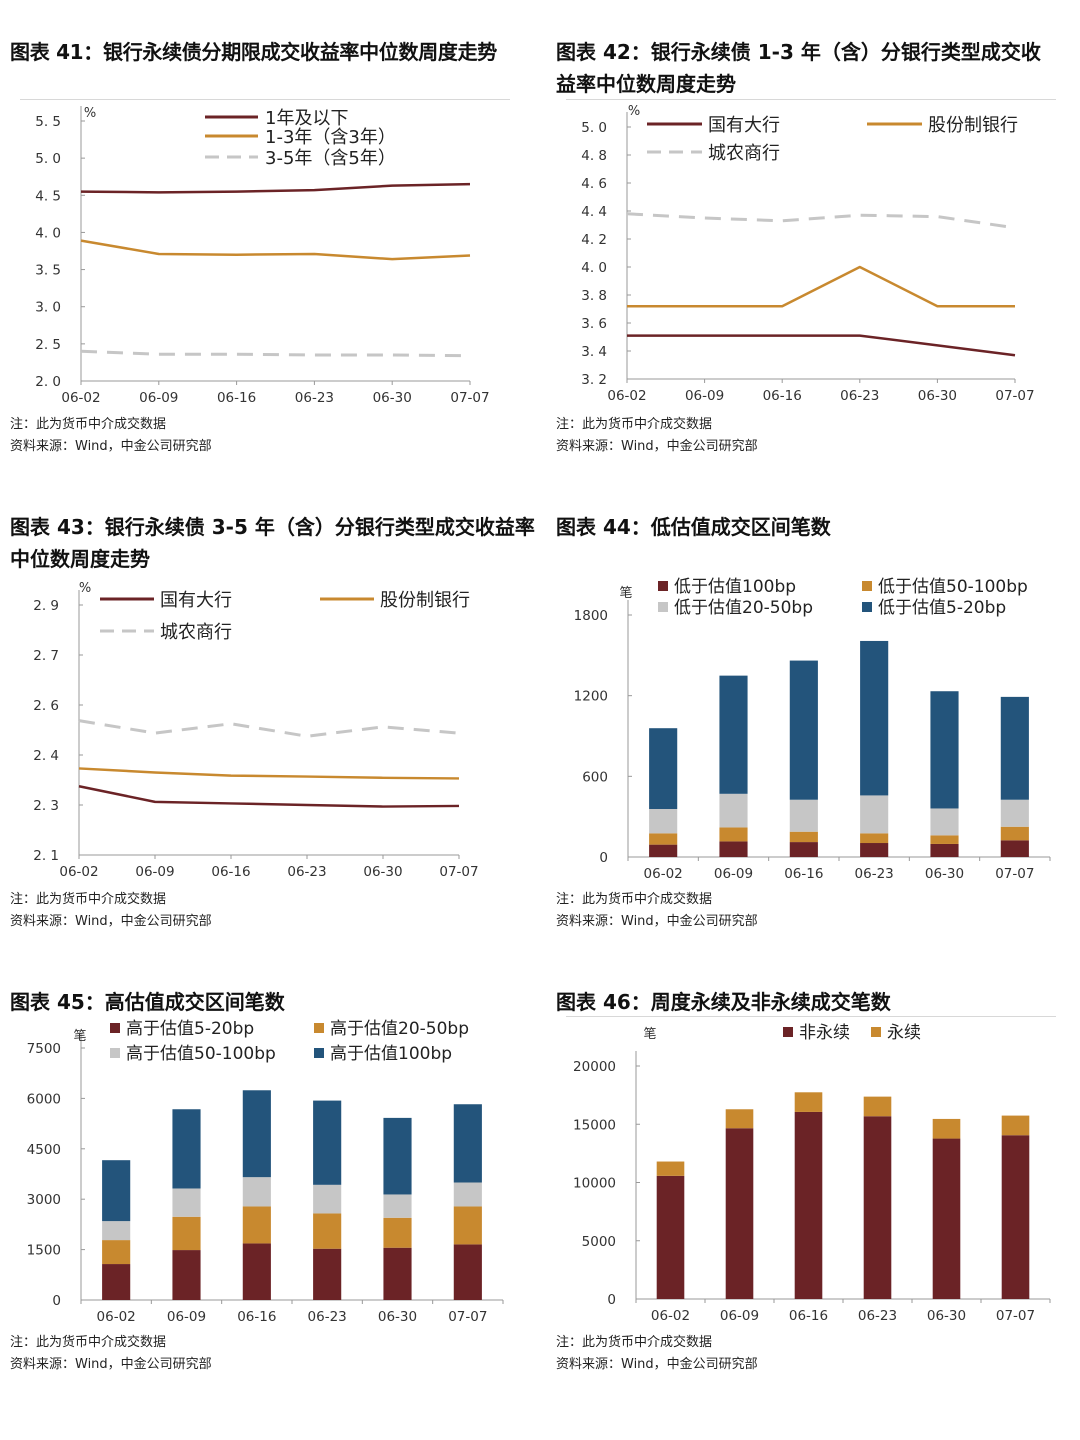 The image size is (1080, 1440). I want to click on legend-label: 3-5年（含5年）, so click(330, 158).